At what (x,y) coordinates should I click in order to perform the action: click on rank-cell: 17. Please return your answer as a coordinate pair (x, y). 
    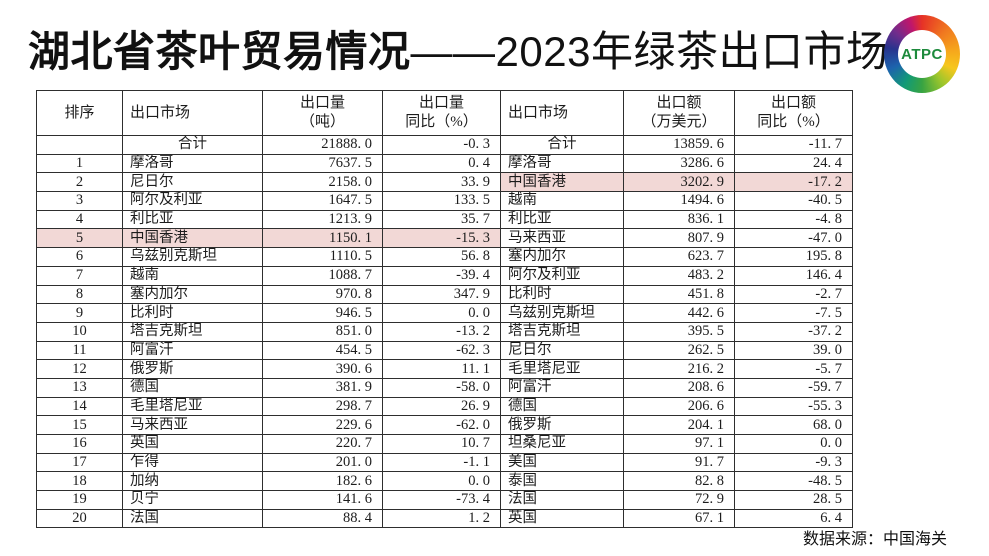
    Looking at the image, I should click on (79, 462).